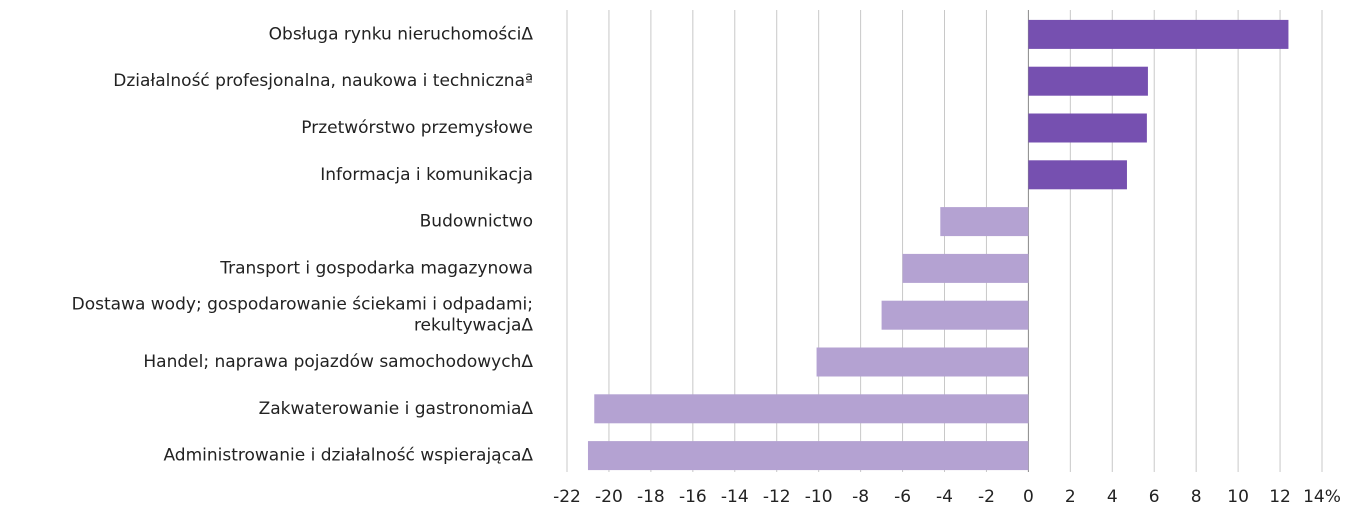 The height and width of the screenshot is (512, 1354). What do you see at coordinates (902, 497) in the screenshot?
I see `x-tick-label: -6` at bounding box center [902, 497].